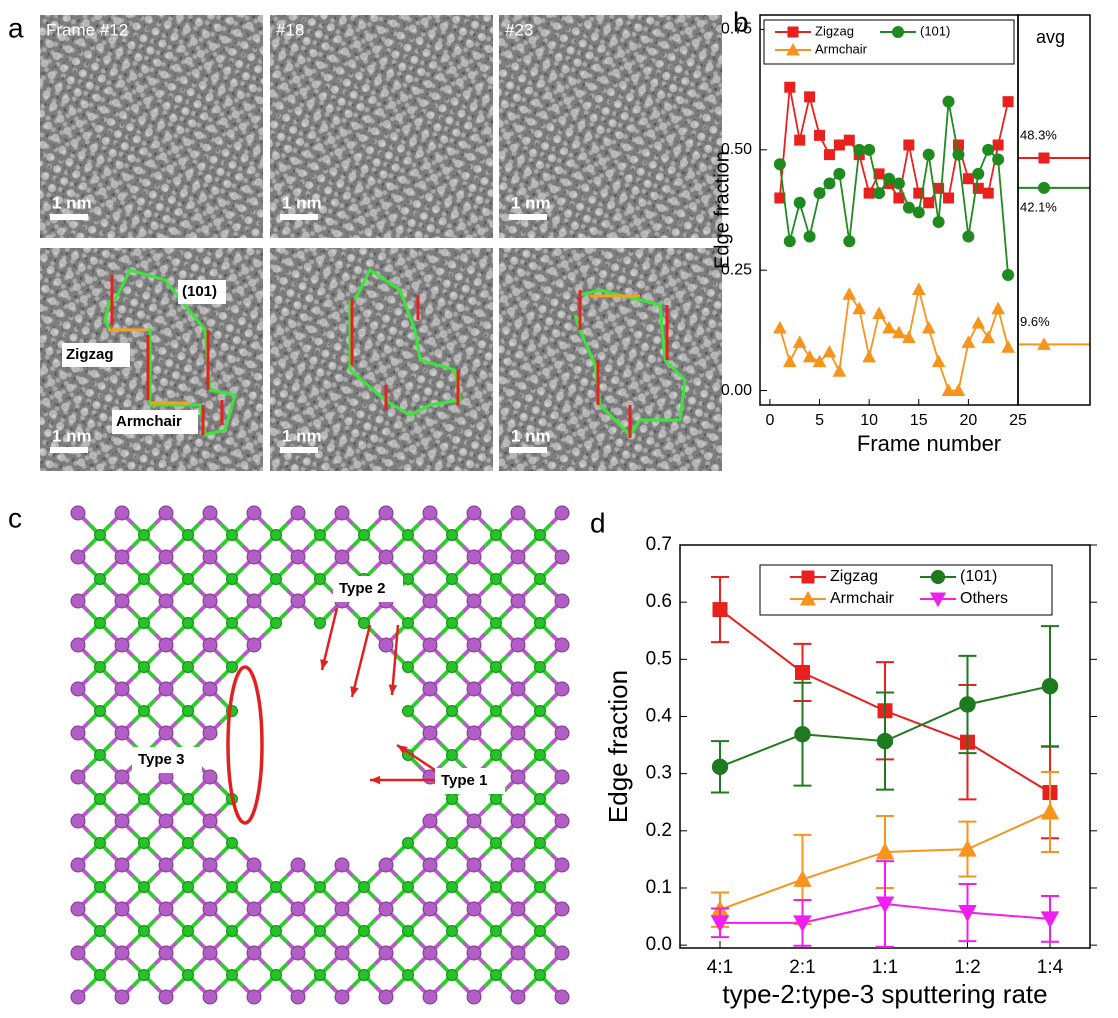 The width and height of the screenshot is (1118, 1018). I want to click on tem-texture, so click(610, 359).